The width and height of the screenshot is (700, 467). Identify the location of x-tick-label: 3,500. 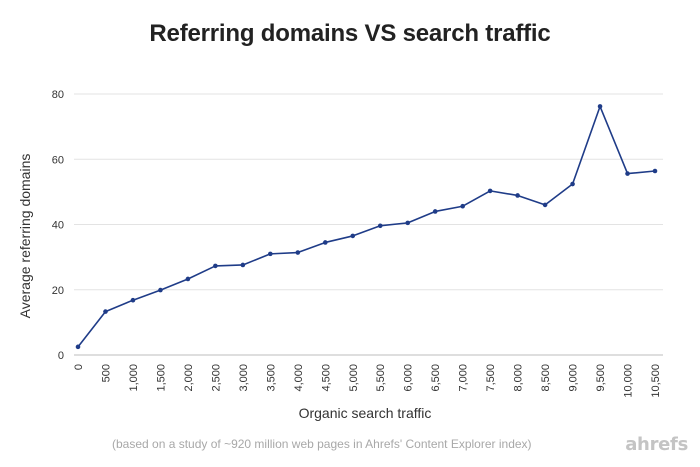
(271, 378).